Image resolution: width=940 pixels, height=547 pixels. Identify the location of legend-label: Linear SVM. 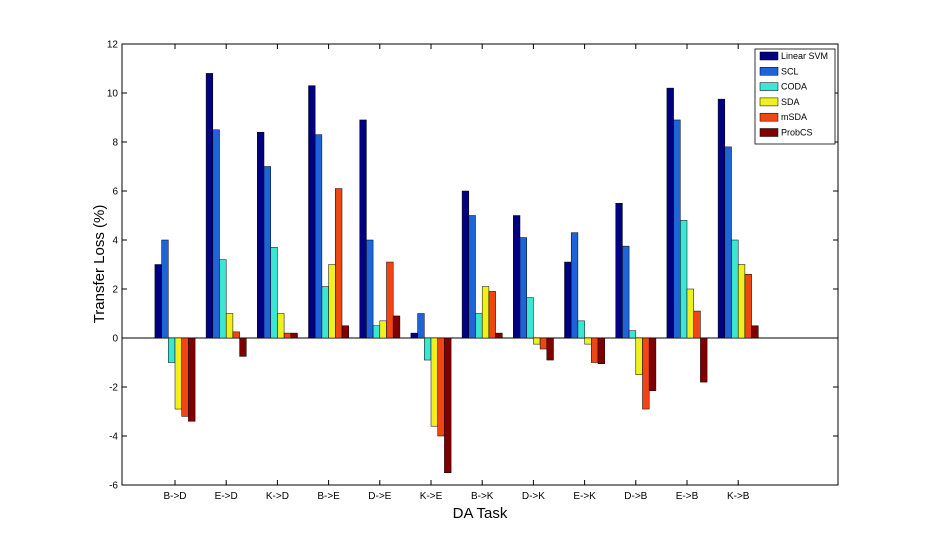
(804, 56).